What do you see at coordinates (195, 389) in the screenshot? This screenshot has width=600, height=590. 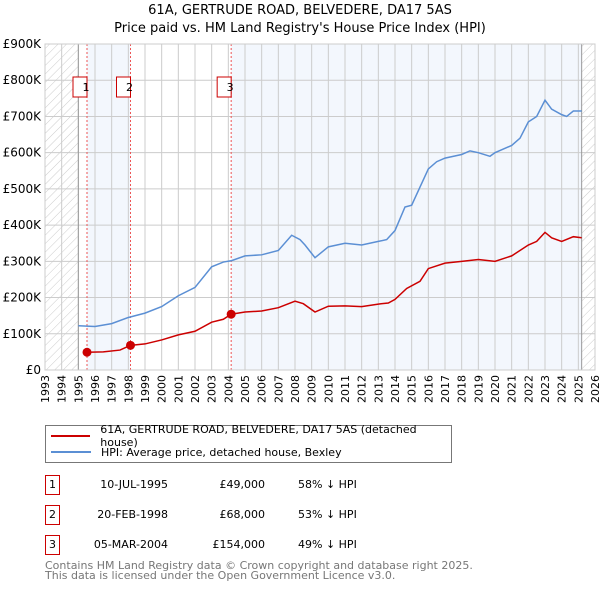 I see `x-tick-label: 2002` at bounding box center [195, 389].